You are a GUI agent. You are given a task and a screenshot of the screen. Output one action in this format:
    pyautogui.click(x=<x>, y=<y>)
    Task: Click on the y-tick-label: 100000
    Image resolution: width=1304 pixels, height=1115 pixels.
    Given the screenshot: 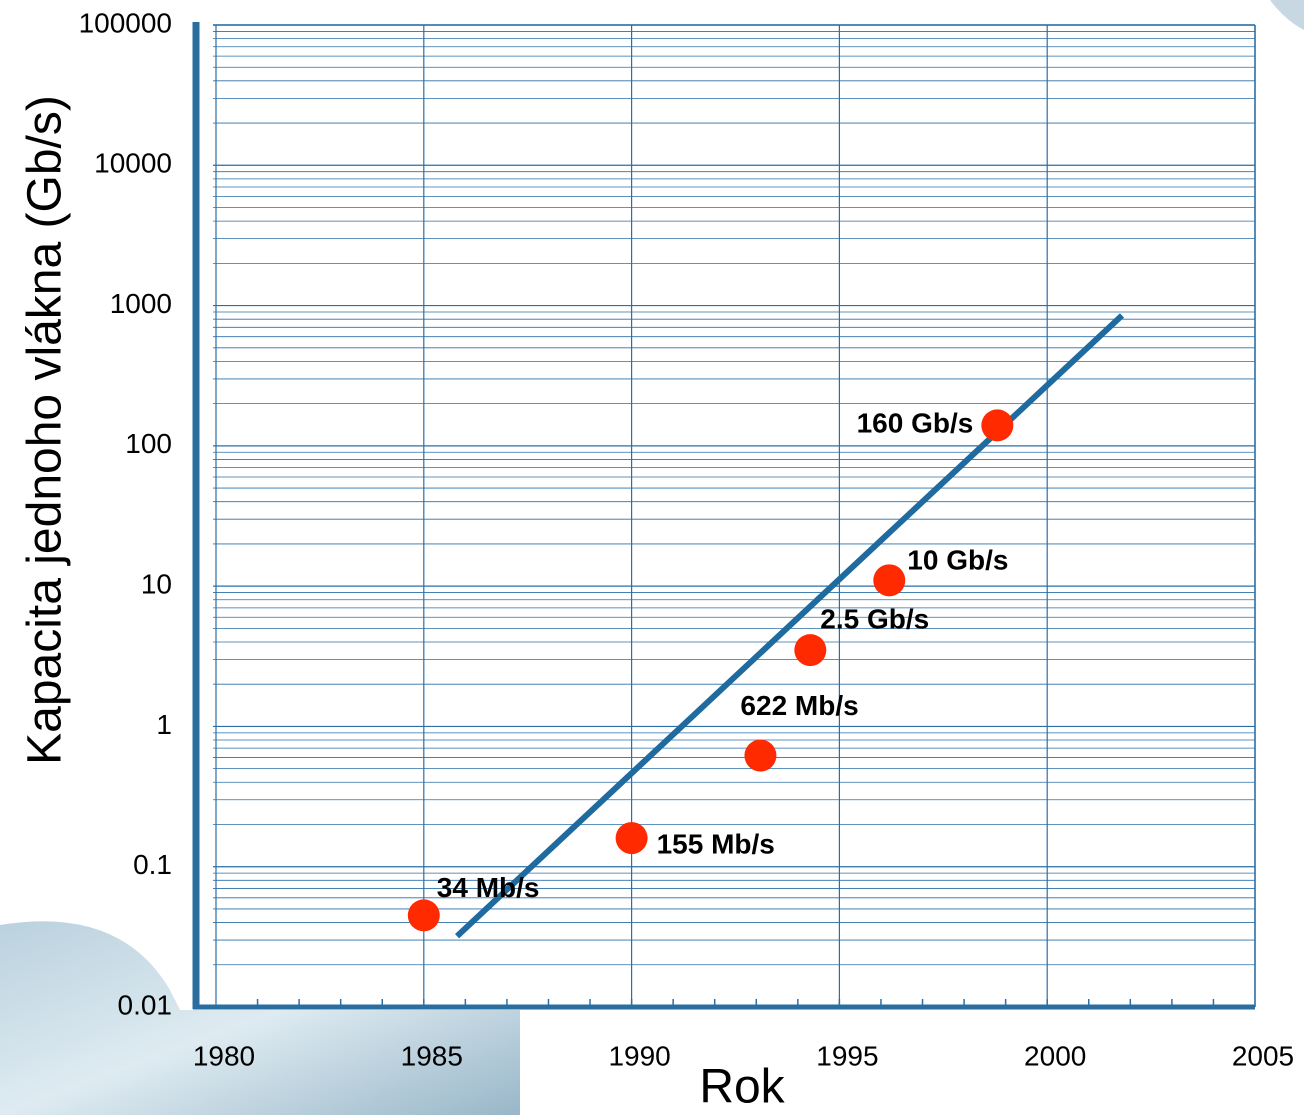 What is the action you would take?
    pyautogui.click(x=125, y=22)
    